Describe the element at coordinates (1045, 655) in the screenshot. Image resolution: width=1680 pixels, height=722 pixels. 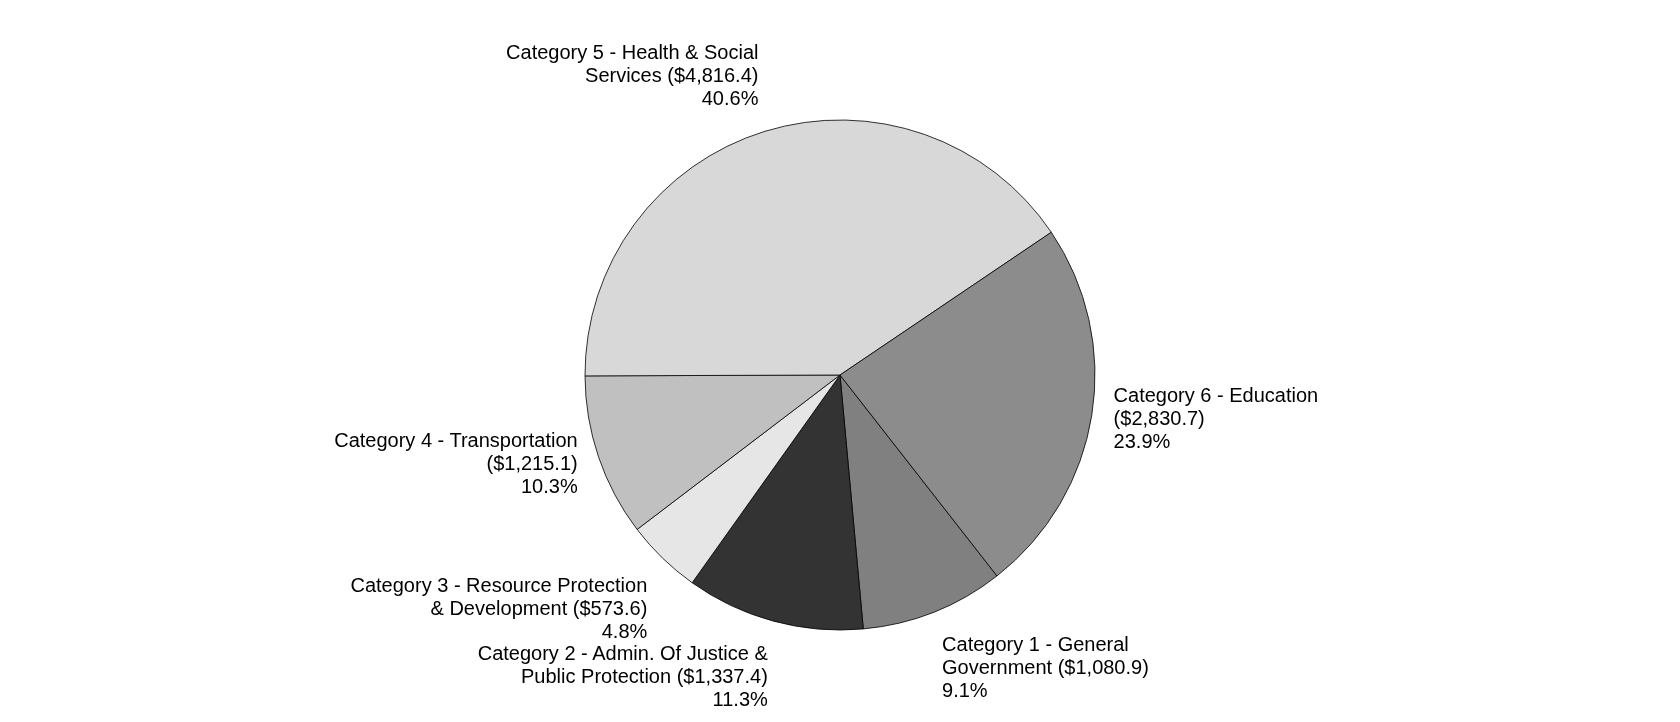
I see `slice-label: Category 1 - General Government ($1,080.9)` at that location.